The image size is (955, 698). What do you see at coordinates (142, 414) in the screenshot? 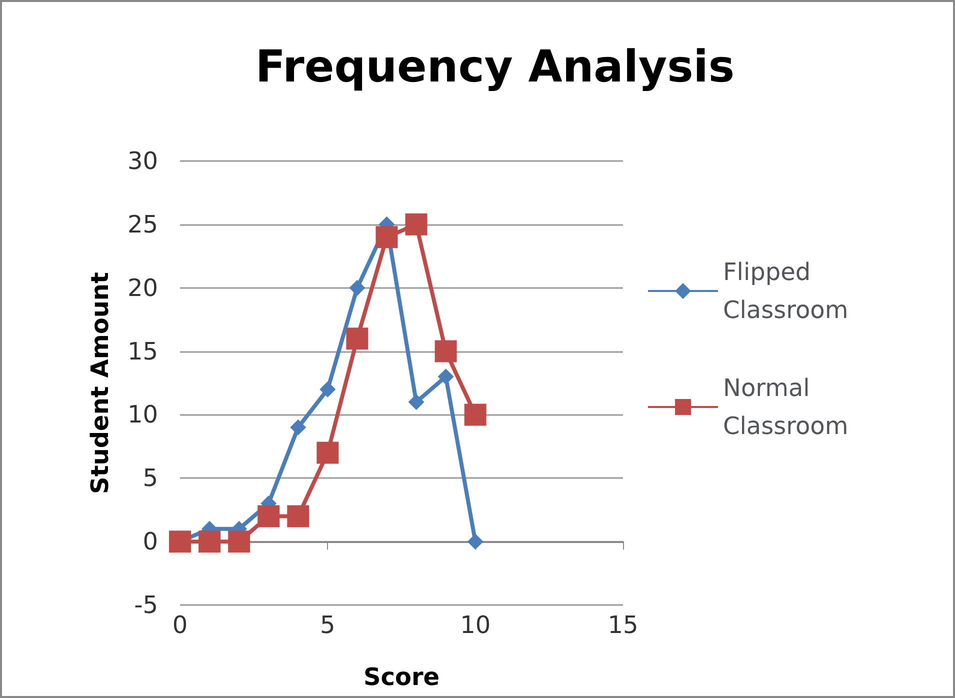
I see `y-tick-label: 10` at bounding box center [142, 414].